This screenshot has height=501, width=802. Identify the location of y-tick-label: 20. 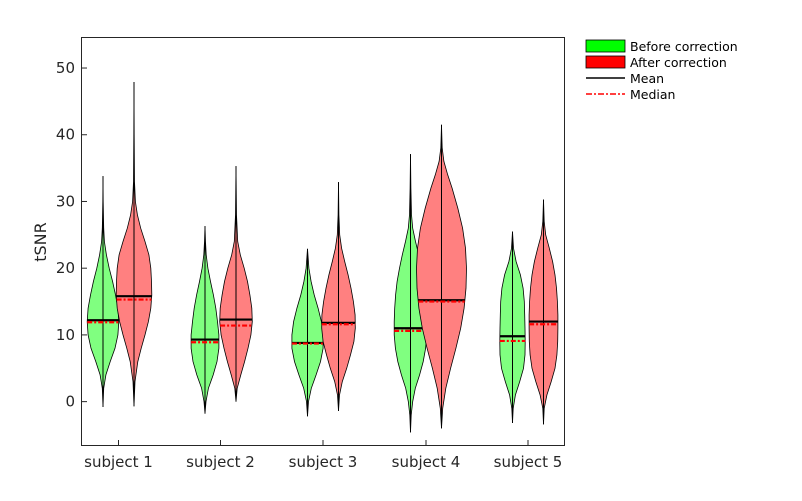
(65, 268).